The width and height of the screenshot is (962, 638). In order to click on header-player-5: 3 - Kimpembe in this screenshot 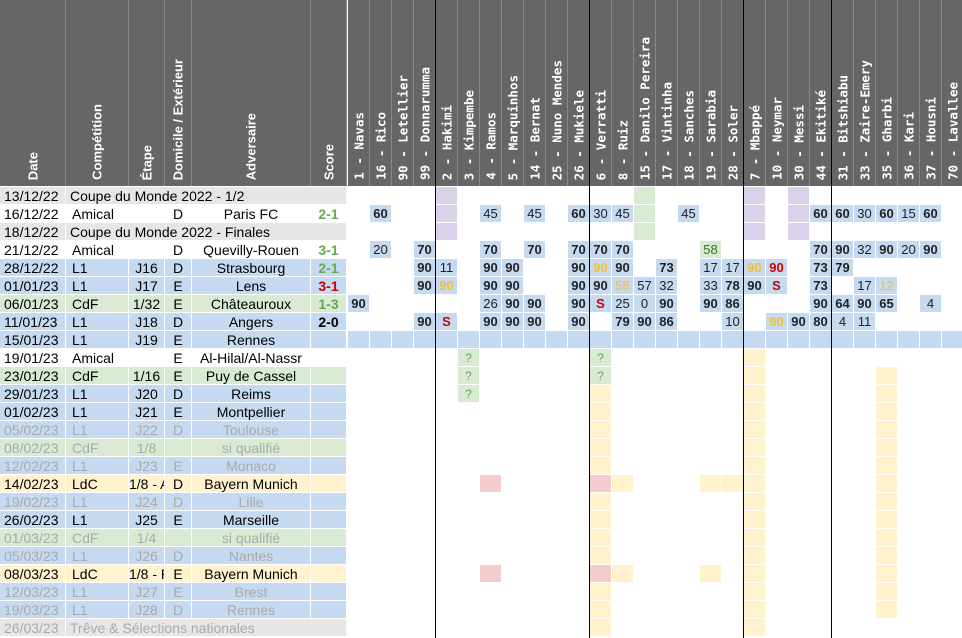, I will do `click(469, 93)`.